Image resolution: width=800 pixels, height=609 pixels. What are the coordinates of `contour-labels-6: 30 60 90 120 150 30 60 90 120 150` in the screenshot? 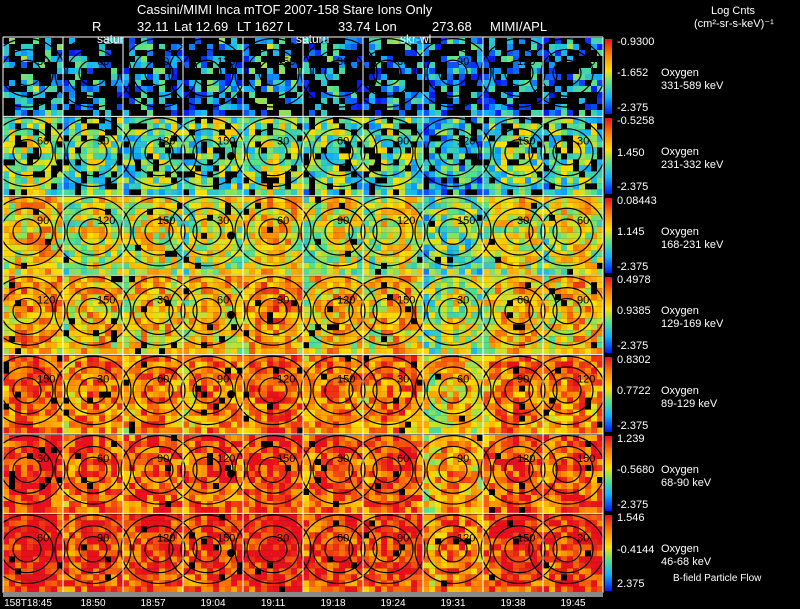 It's located at (316, 459).